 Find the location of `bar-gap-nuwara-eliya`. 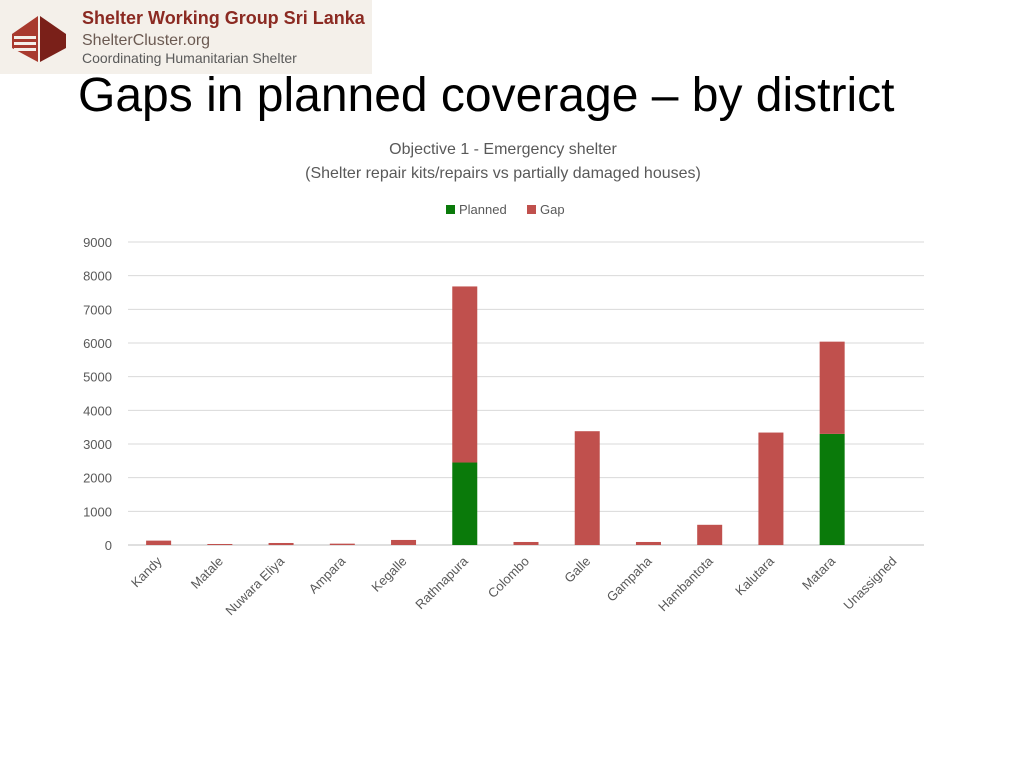

bar-gap-nuwara-eliya is located at coordinates (281, 543).